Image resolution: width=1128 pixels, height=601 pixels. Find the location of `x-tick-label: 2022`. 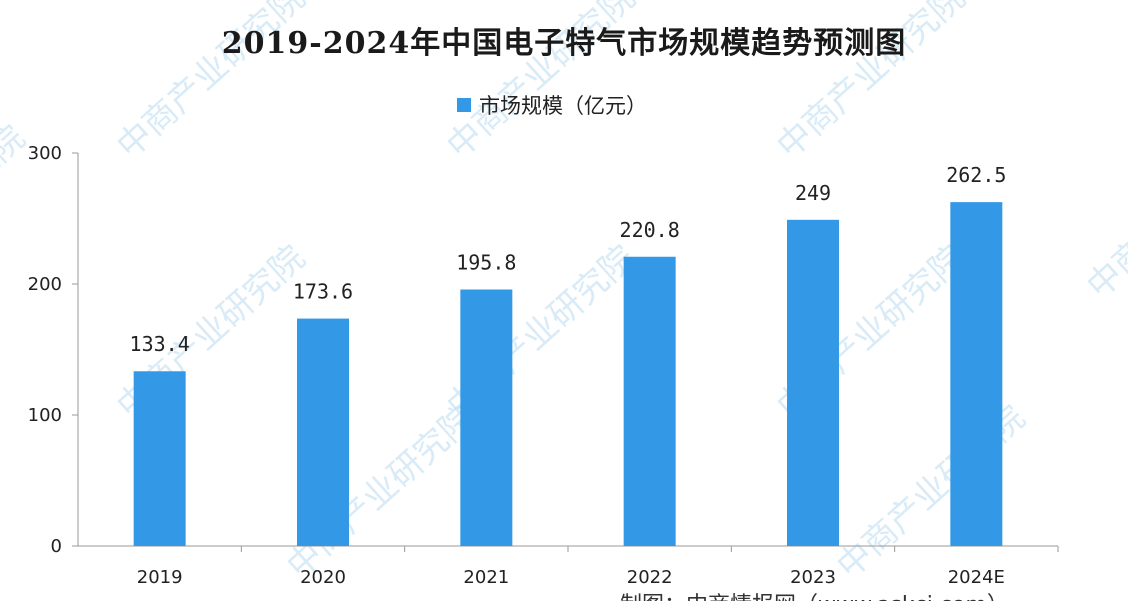

x-tick-label: 2022 is located at coordinates (650, 577).